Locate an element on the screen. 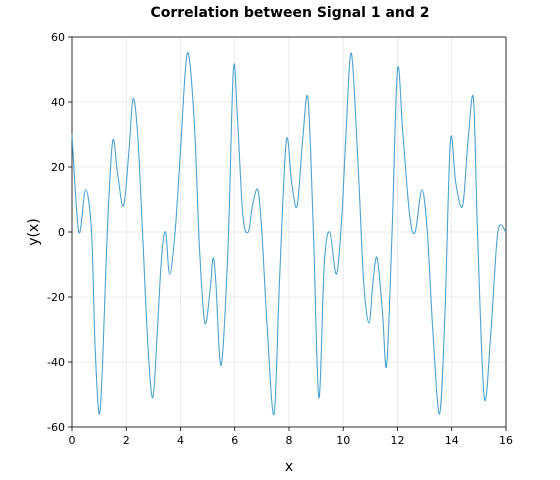 Image resolution: width=560 pixels, height=480 pixels. y-tick-label: 0 is located at coordinates (61, 232).